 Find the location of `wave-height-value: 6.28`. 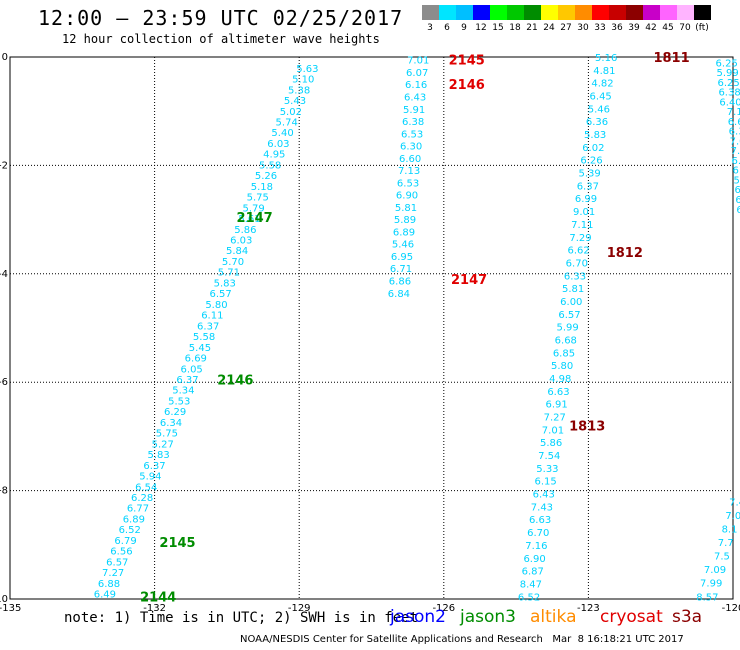

wave-height-value: 6.28 is located at coordinates (142, 498).